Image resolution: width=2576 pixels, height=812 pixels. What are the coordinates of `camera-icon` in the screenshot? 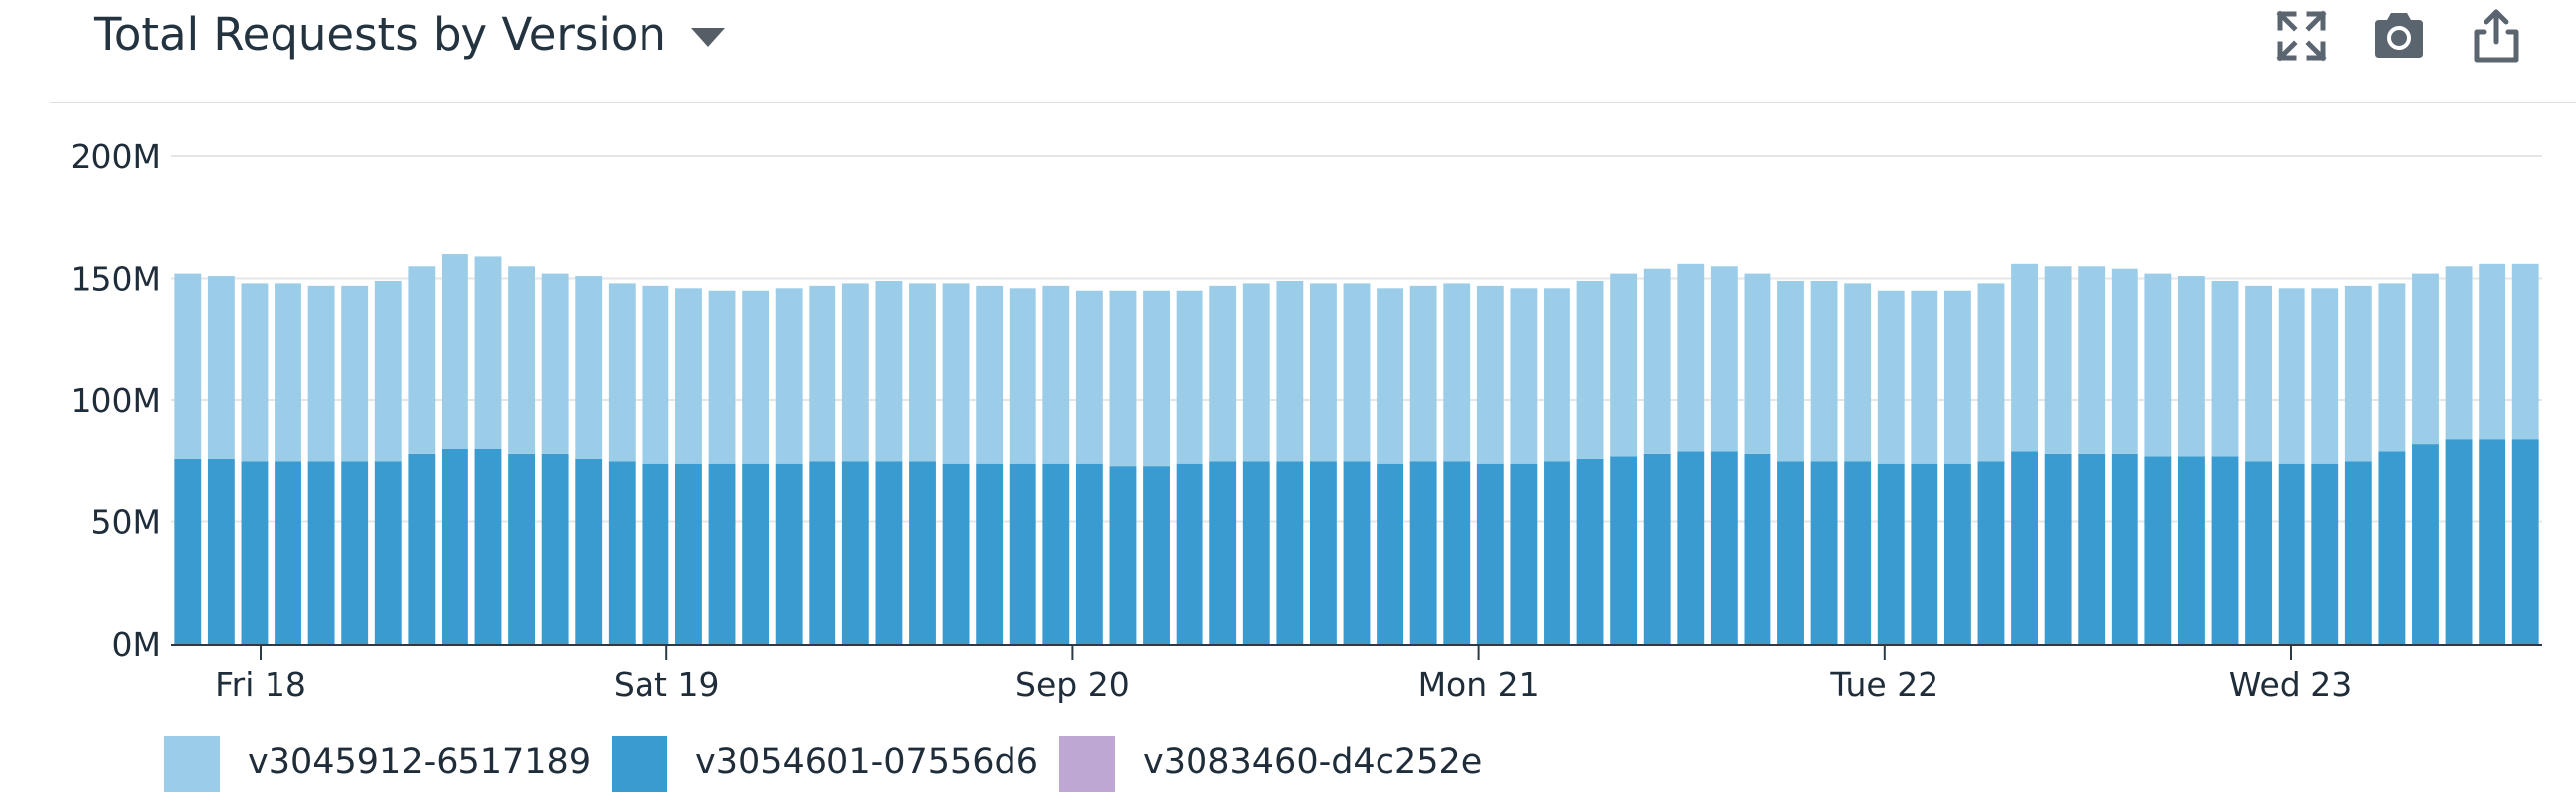 It's located at (2399, 36).